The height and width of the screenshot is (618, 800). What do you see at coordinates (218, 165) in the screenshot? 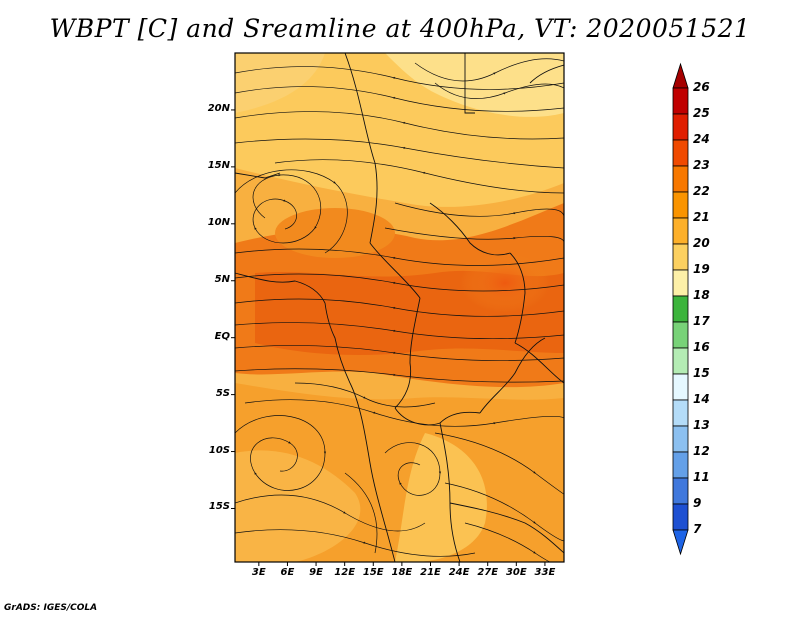
I see `lat-tick-label: 15N` at bounding box center [218, 165].